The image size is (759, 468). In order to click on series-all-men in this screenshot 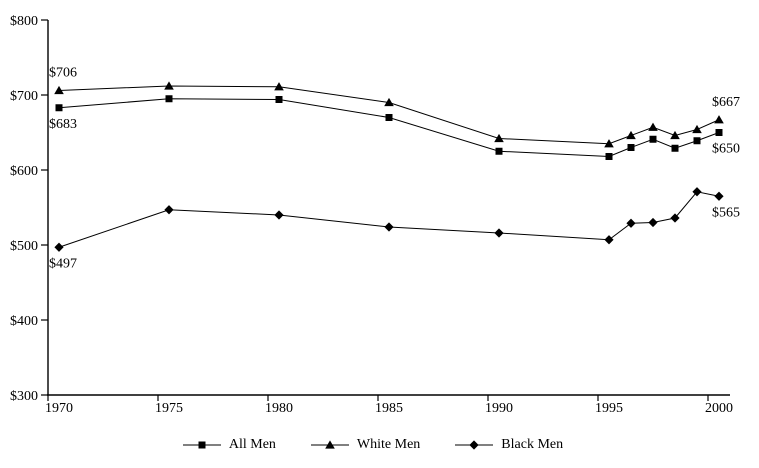, I will do `click(389, 127)`.